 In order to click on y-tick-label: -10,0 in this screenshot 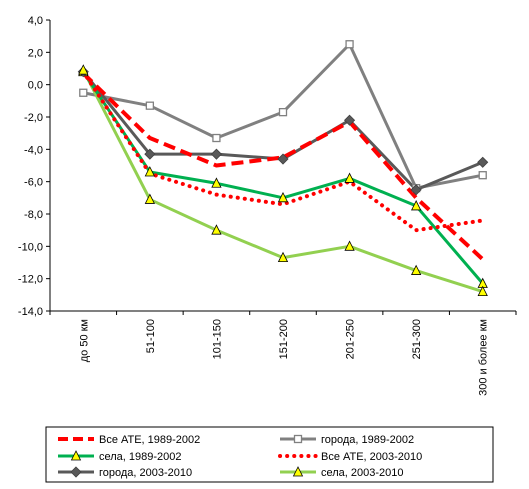, I will do `click(30, 247)`.